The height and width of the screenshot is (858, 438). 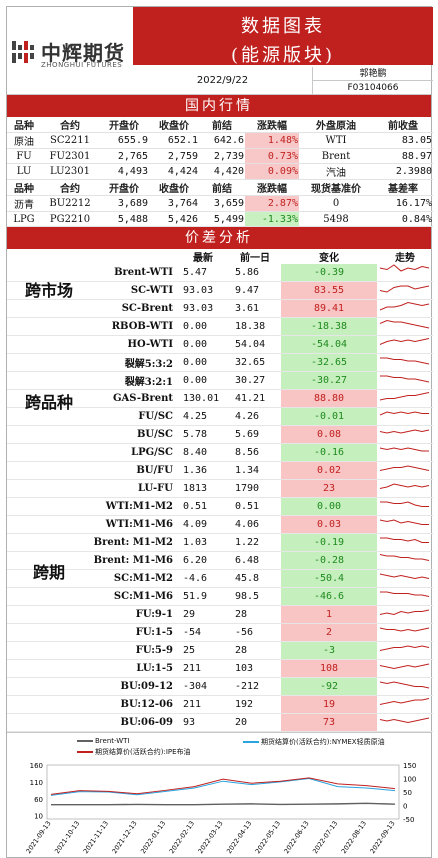 What do you see at coordinates (124, 187) in the screenshot?
I see `header-cell: 开盘价` at bounding box center [124, 187].